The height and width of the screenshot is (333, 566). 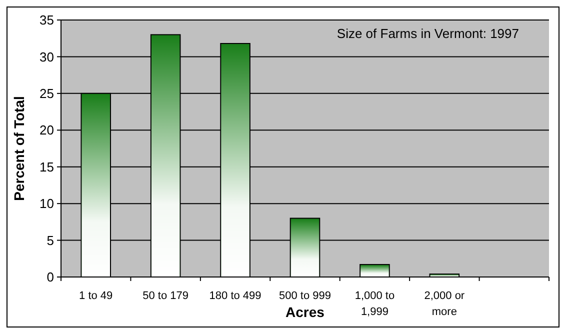 I want to click on x-axis-title: Acres, so click(x=305, y=312).